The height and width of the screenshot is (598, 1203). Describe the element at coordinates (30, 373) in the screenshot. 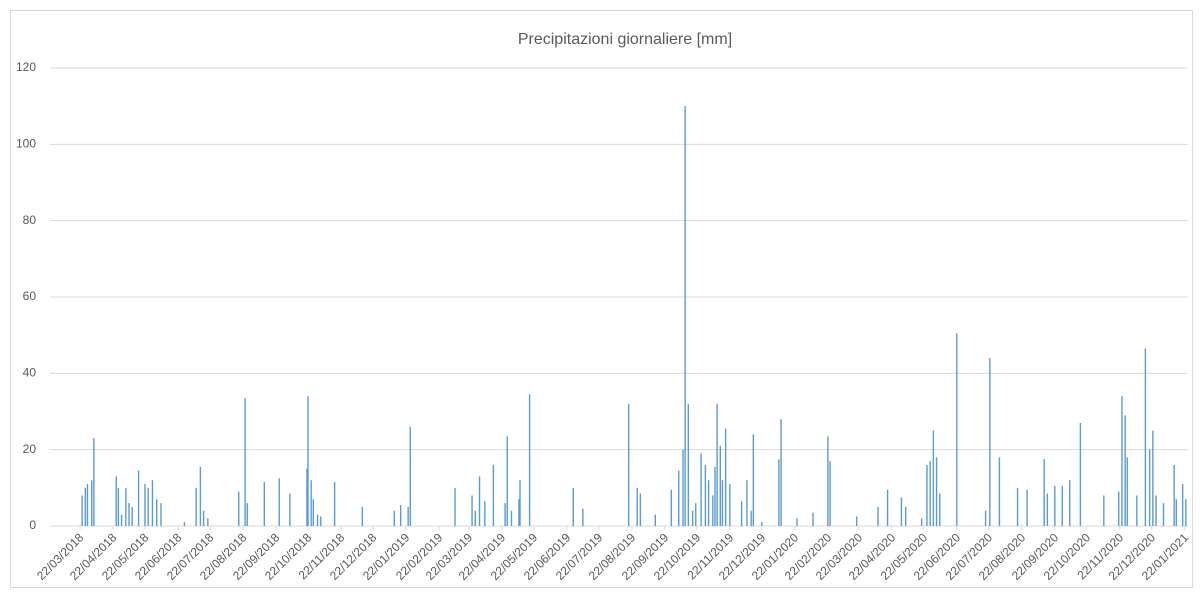

I see `y-tick-label: 40` at that location.